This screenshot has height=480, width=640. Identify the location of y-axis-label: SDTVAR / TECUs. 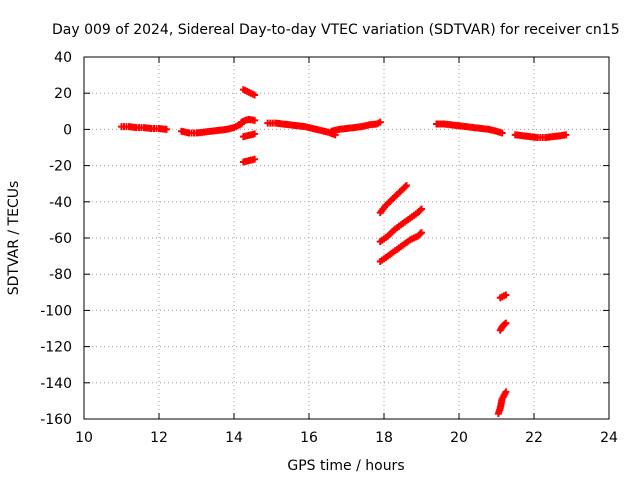
(14, 238).